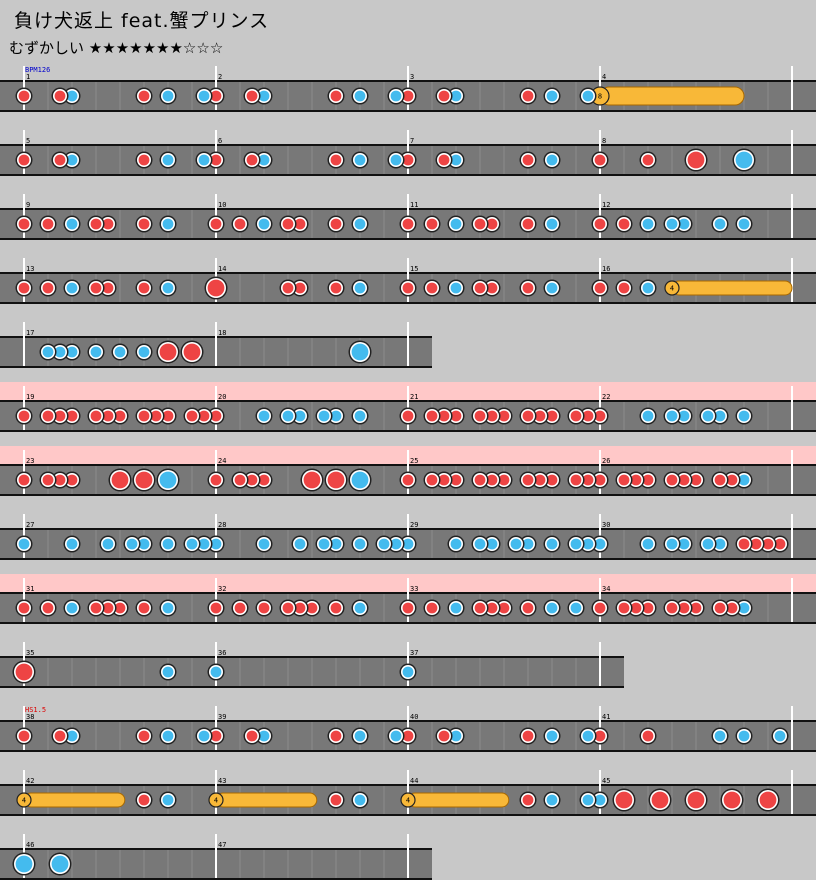 The height and width of the screenshot is (880, 816). Describe the element at coordinates (606, 205) in the screenshot. I see `bar-number: 12` at that location.